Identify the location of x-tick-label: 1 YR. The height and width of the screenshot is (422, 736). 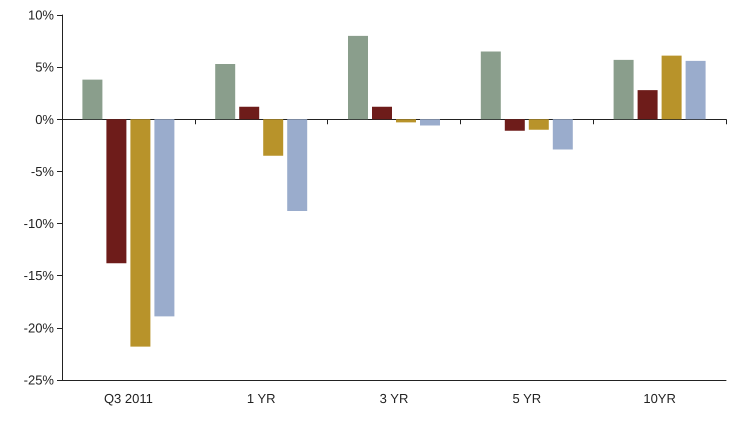
(261, 398).